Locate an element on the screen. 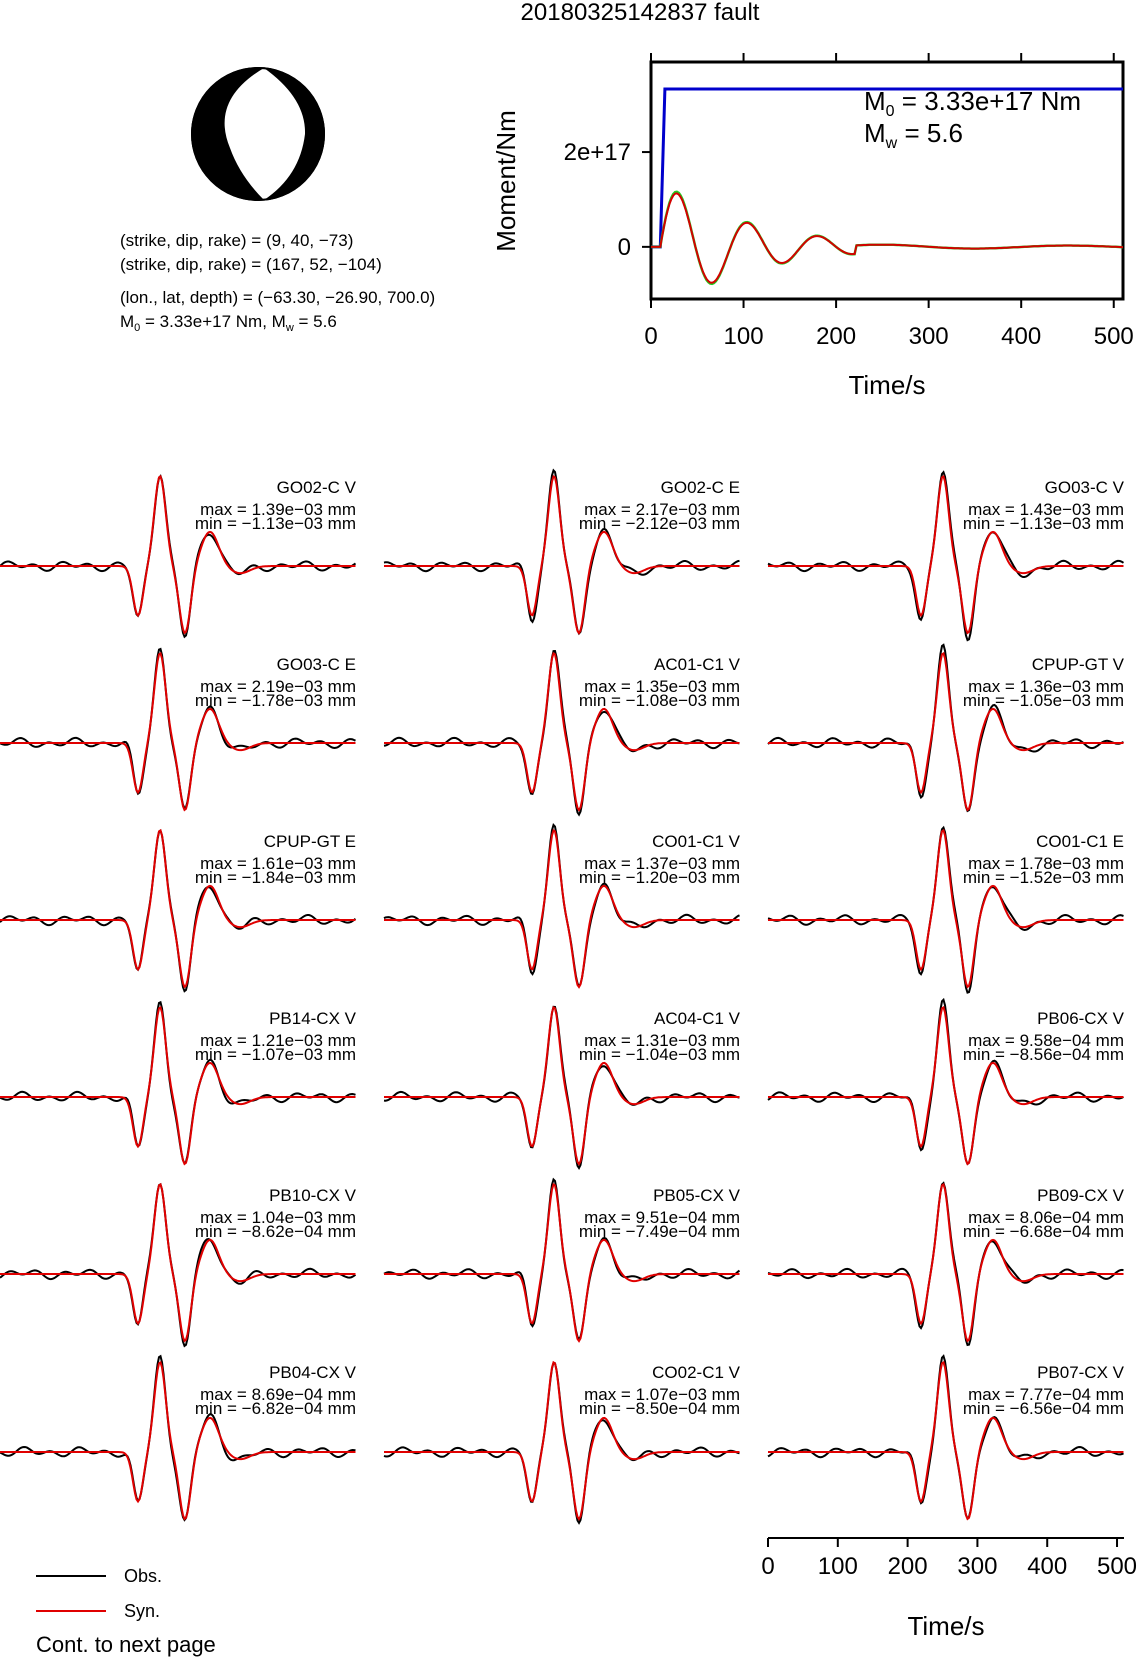 This screenshot has height=1661, width=1139. beachball-icon is located at coordinates (258, 134).